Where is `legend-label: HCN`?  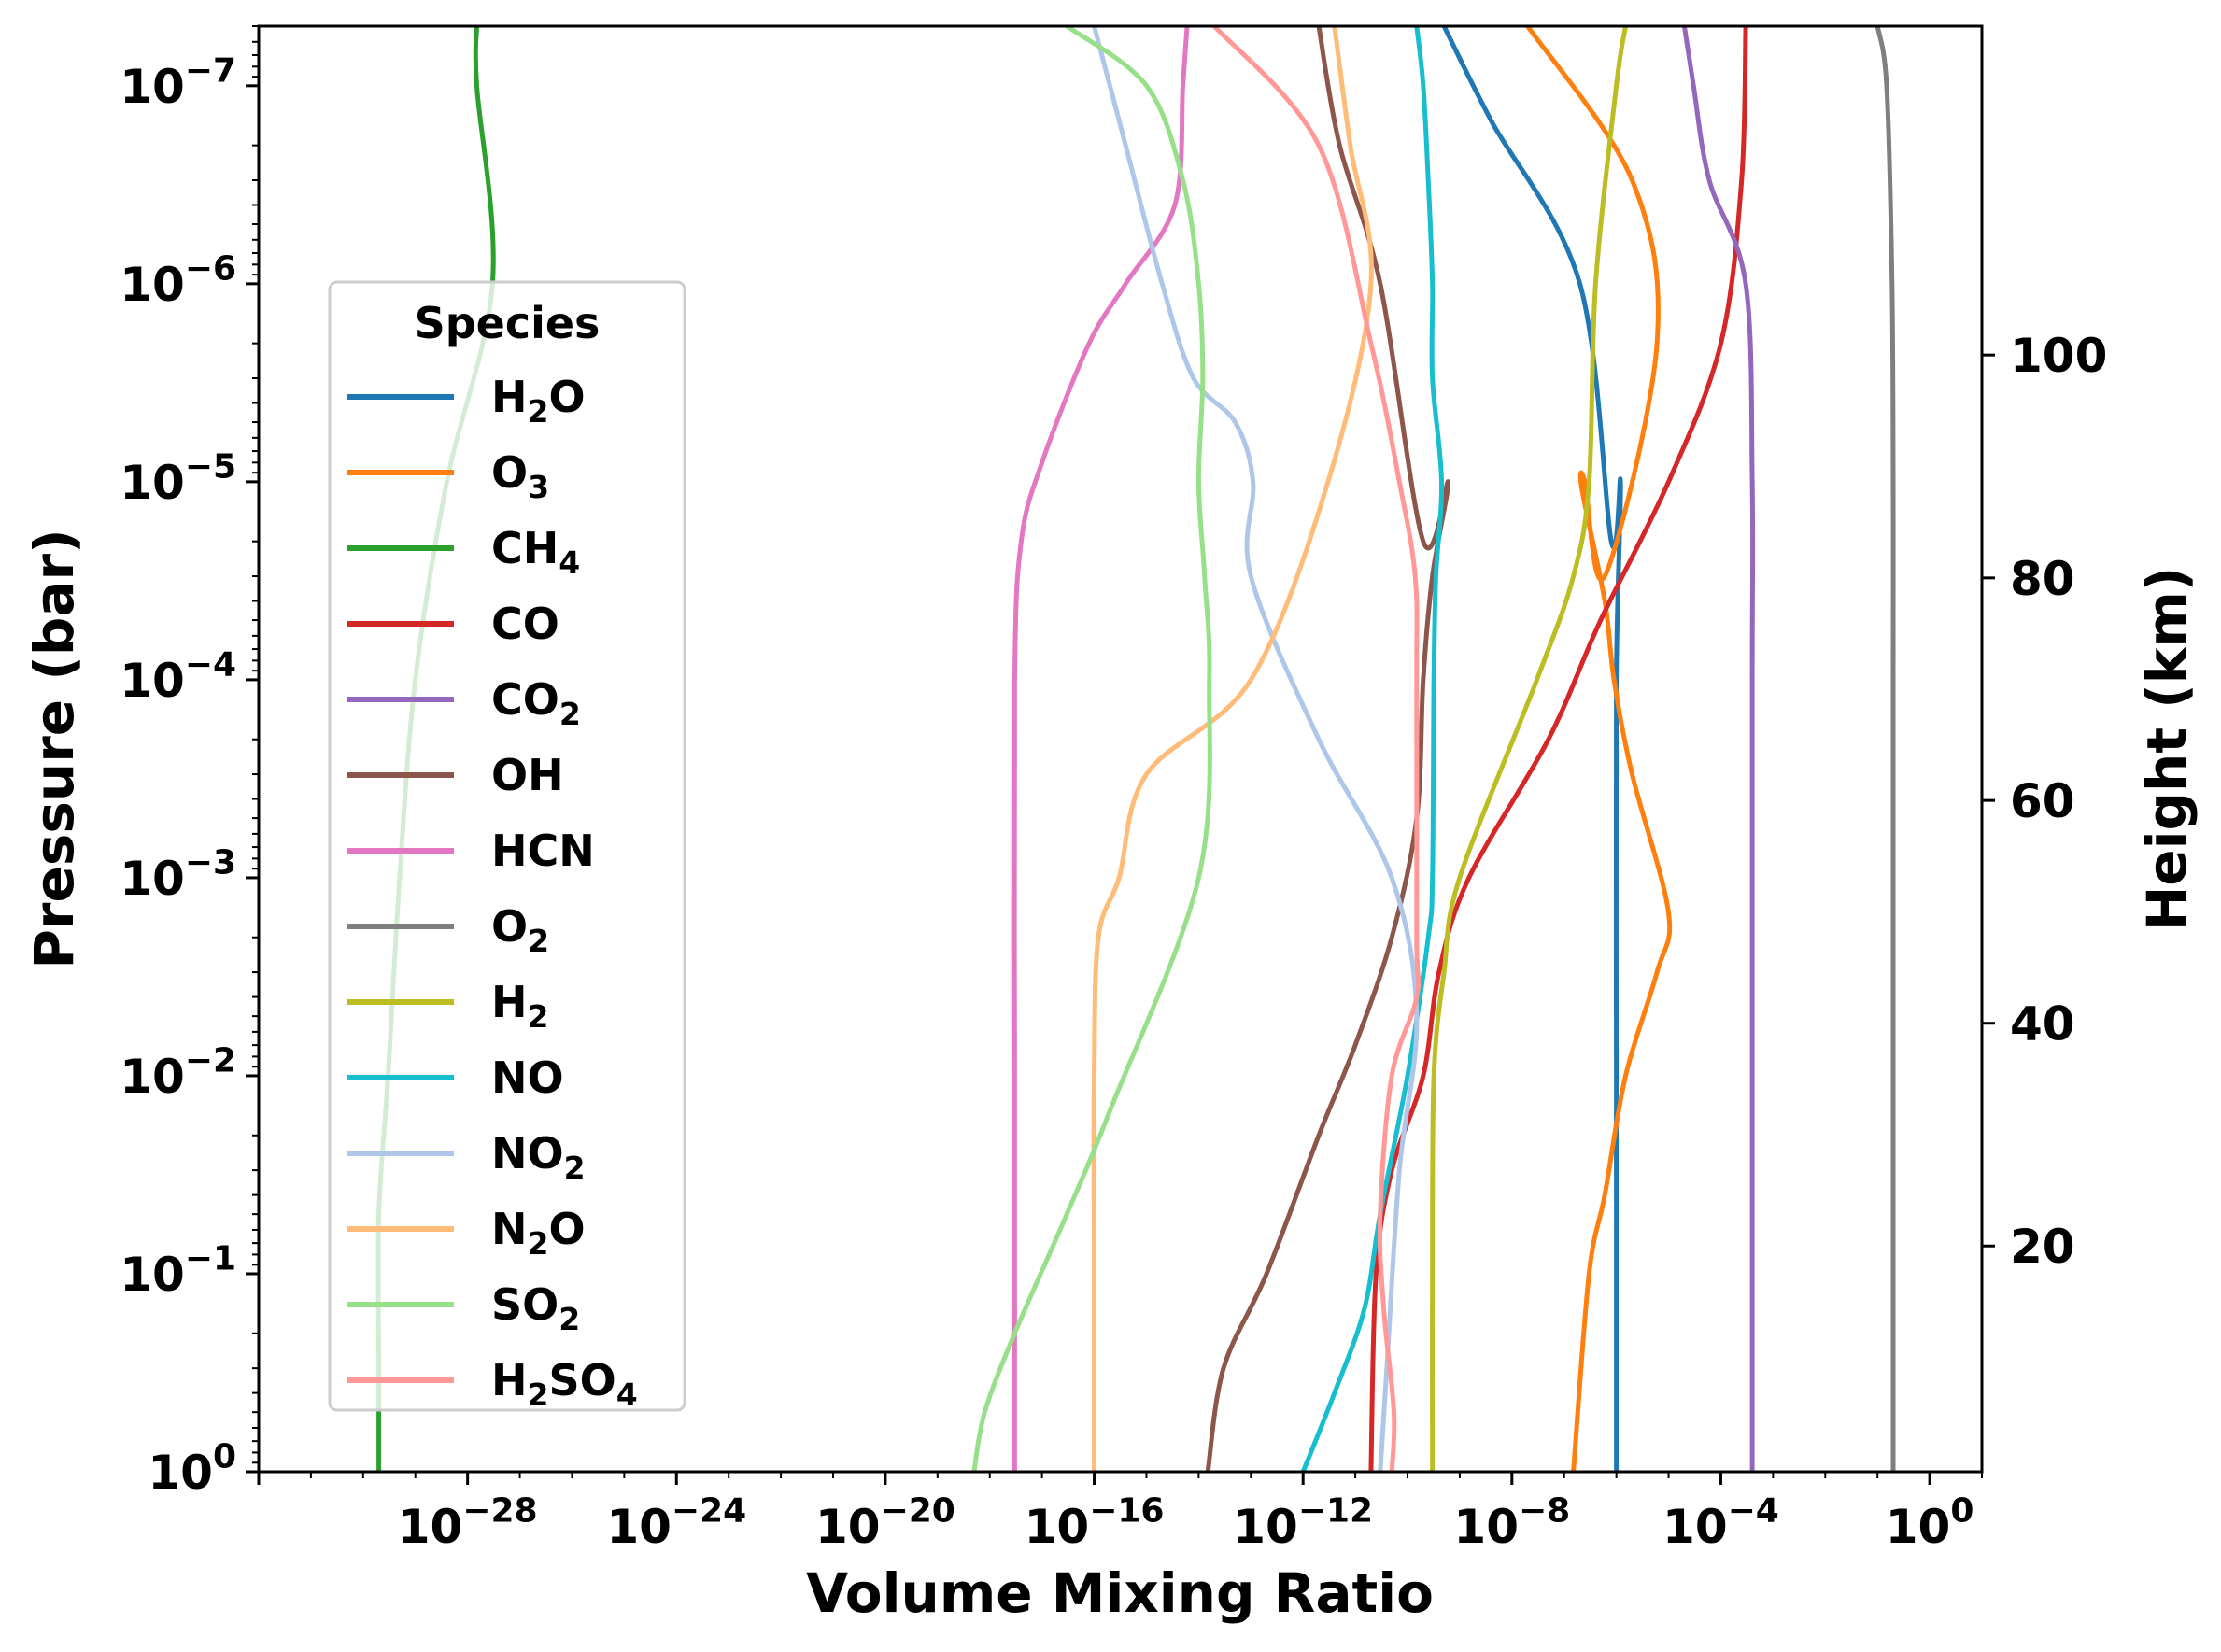
legend-label: HCN is located at coordinates (543, 851).